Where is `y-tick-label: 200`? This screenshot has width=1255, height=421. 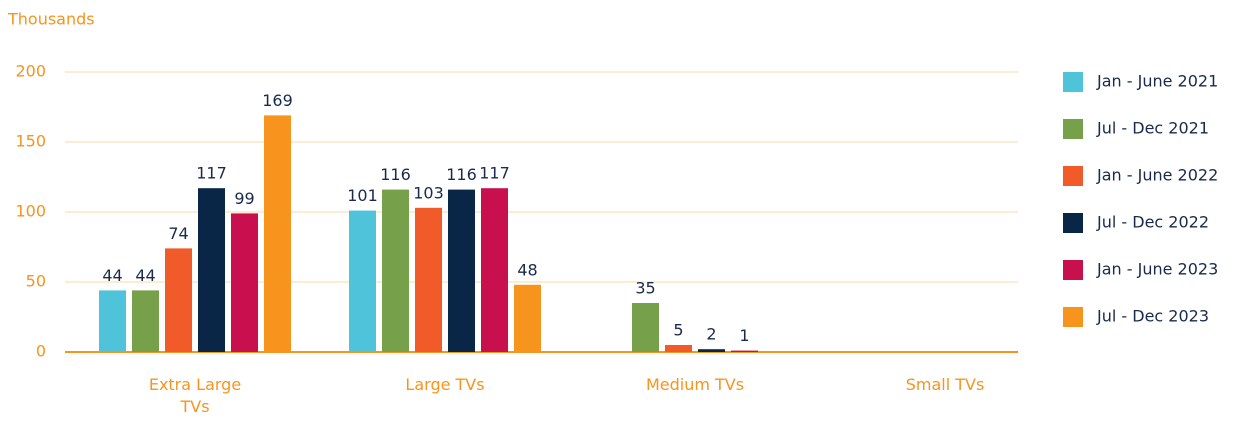
y-tick-label: 200 is located at coordinates (30, 71).